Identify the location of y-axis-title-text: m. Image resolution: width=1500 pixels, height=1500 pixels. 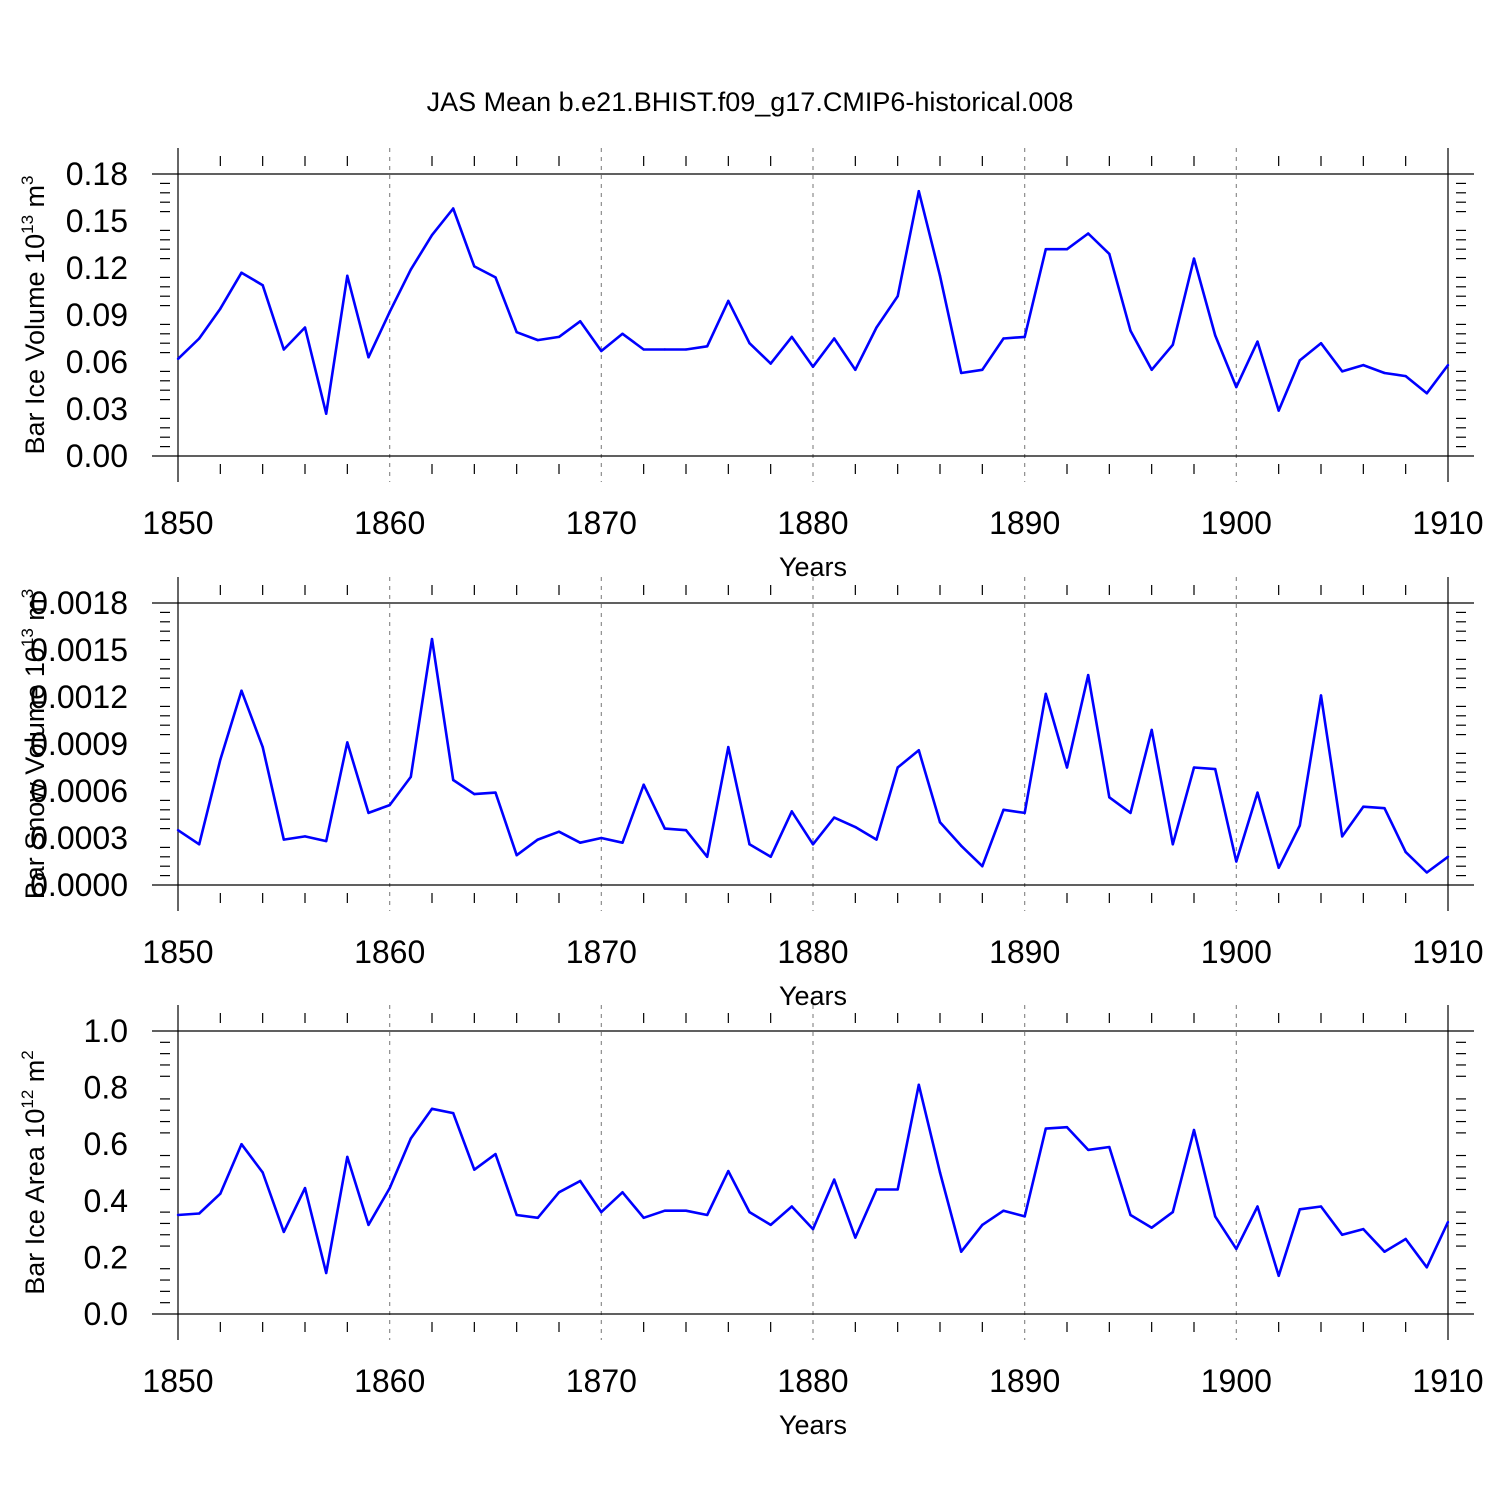
(35, 613).